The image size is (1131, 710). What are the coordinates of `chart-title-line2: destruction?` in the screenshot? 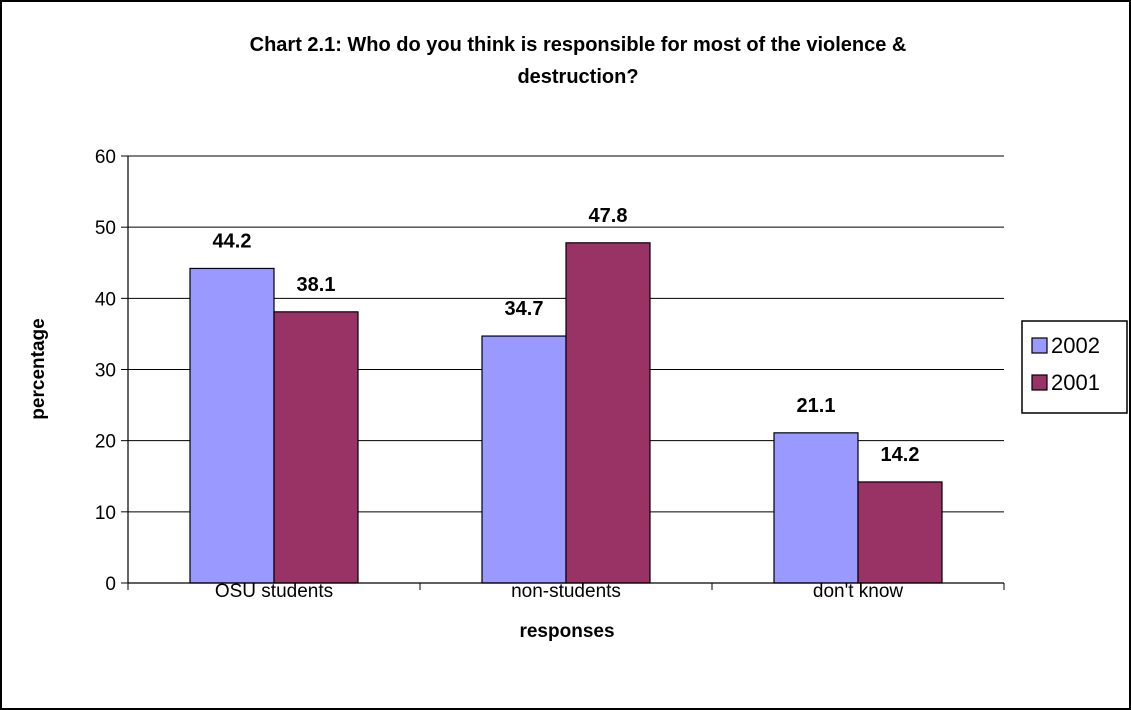 It's located at (577, 77).